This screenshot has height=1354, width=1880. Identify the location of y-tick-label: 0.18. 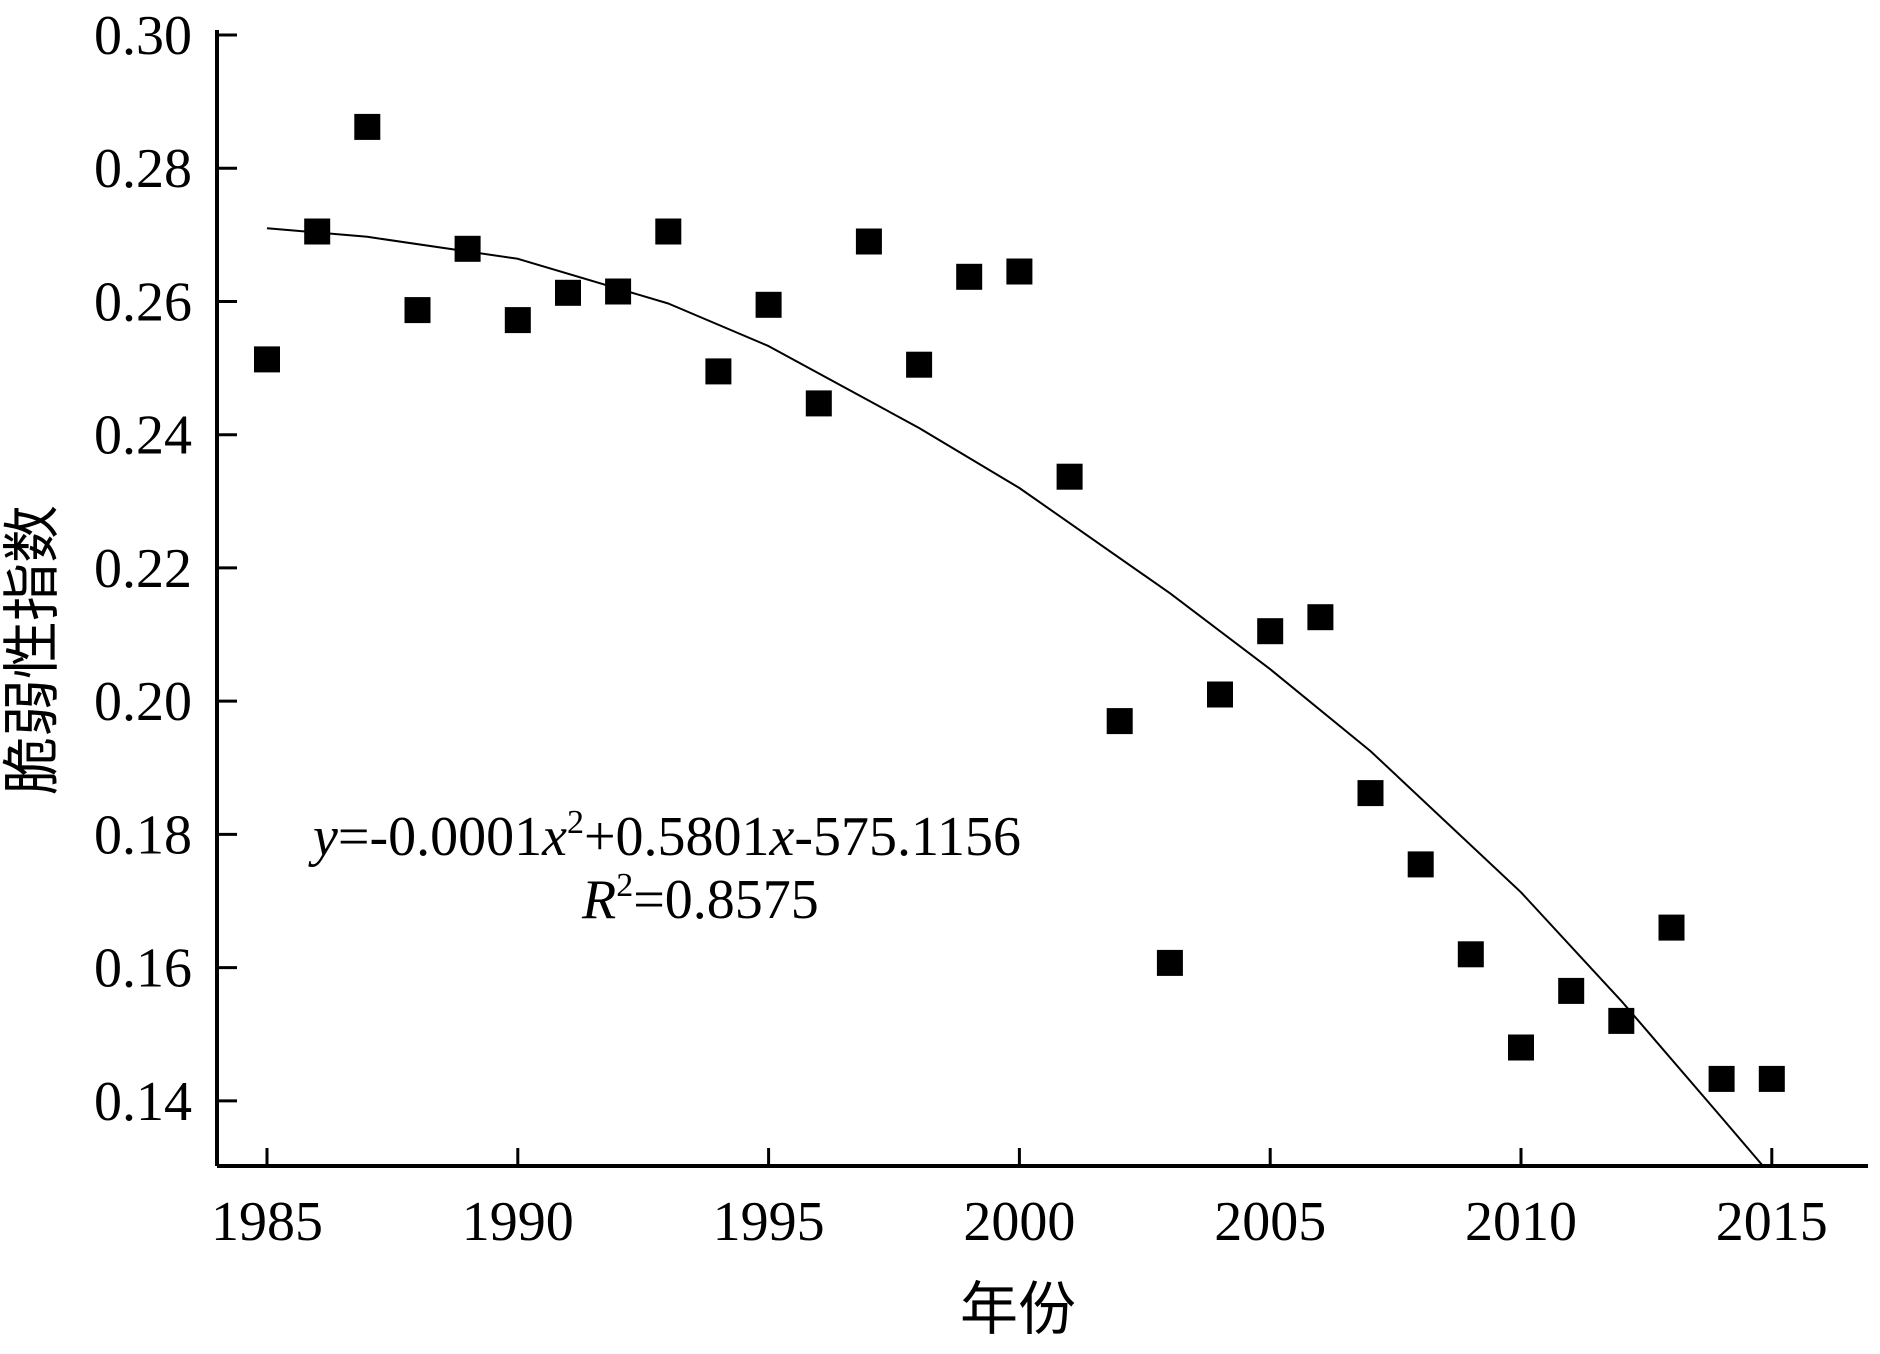
(143, 835).